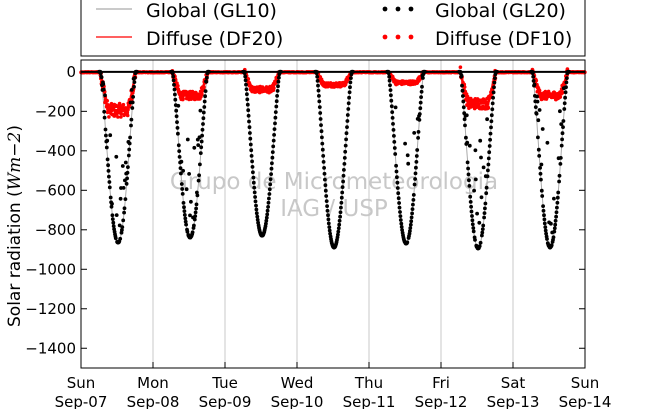  What do you see at coordinates (334, 182) in the screenshot?
I see `watermark-text: Grupo de Micrometeorologia` at bounding box center [334, 182].